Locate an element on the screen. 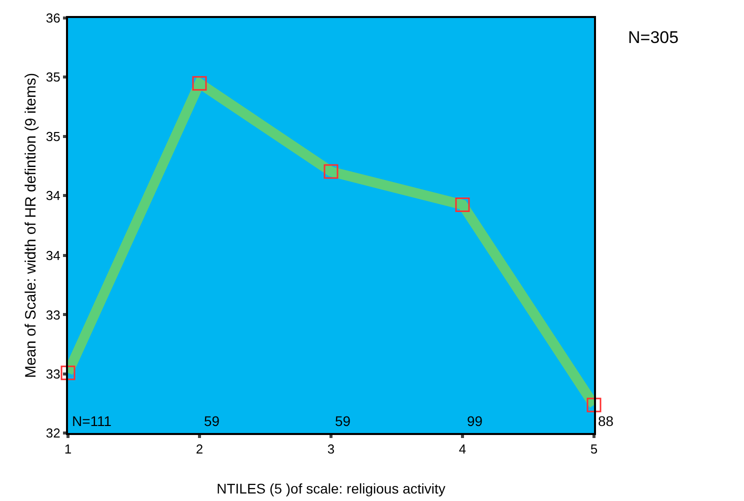 The image size is (744, 501). y-axis-title: Mean of Scale: width of HR defintion (9 items) is located at coordinates (31, 225).